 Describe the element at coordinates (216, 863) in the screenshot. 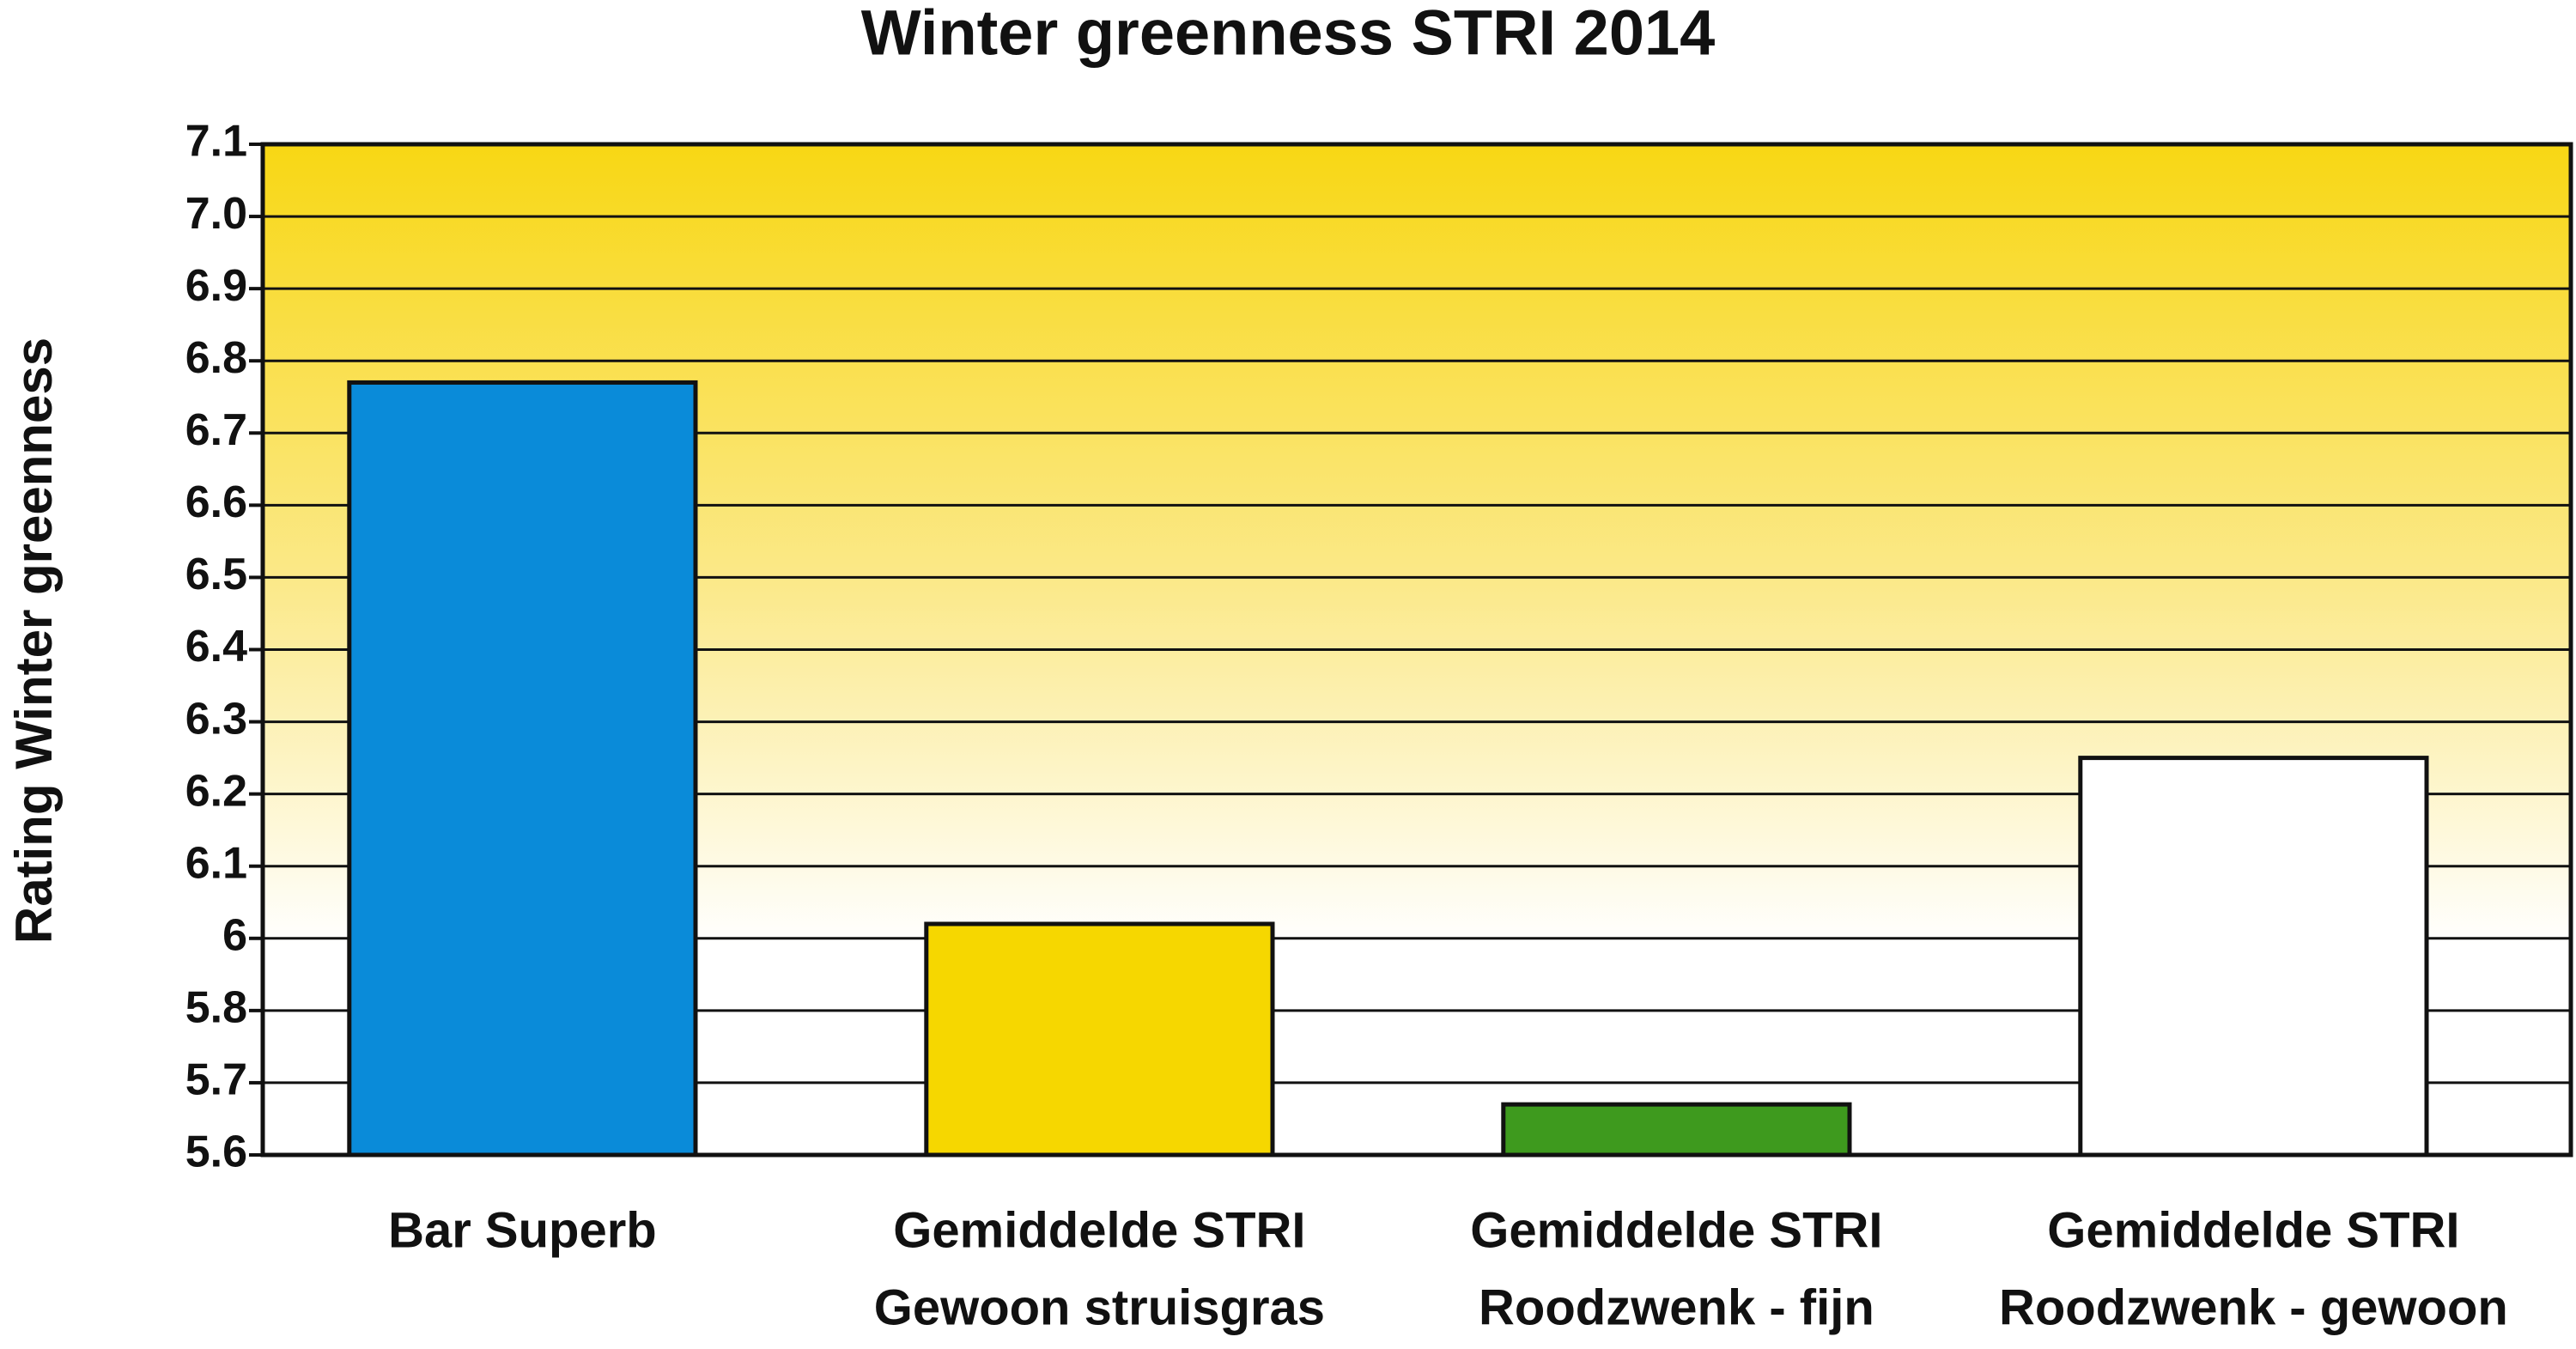

I see `y-tick-label: 6.1` at that location.